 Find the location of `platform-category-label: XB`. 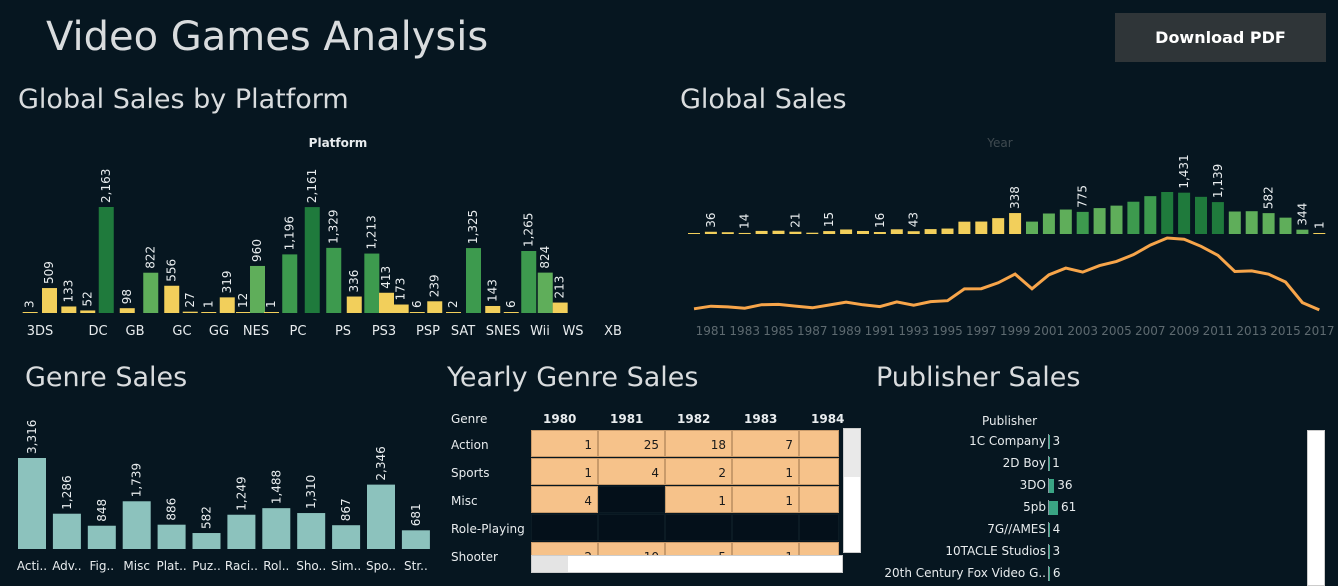

platform-category-label: XB is located at coordinates (613, 331).